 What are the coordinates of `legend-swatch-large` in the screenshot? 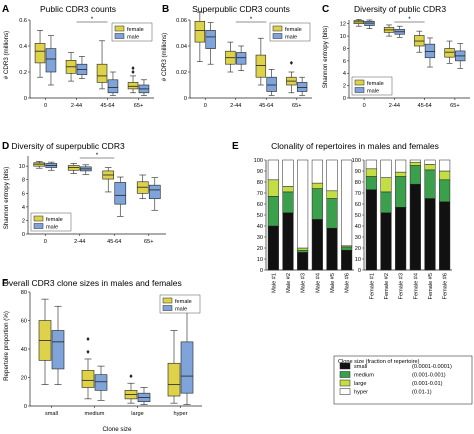 It's located at (345, 383).